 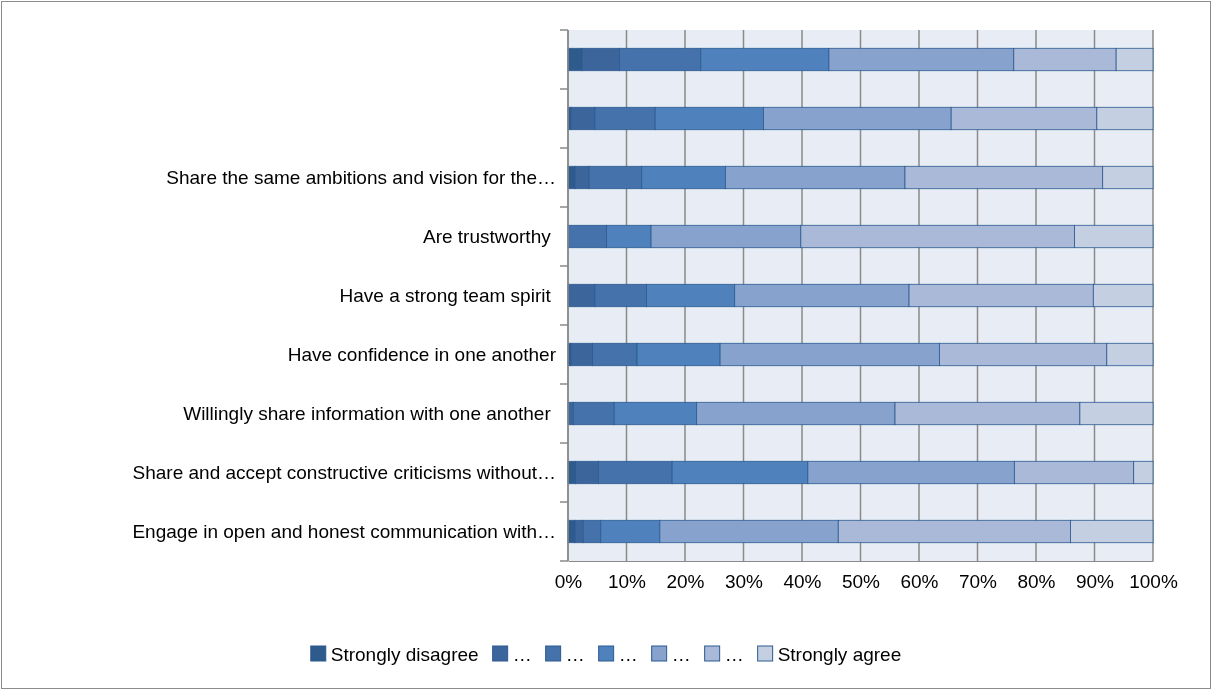 I want to click on y-tick-label: Willingly share information with one another, so click(x=369, y=414).